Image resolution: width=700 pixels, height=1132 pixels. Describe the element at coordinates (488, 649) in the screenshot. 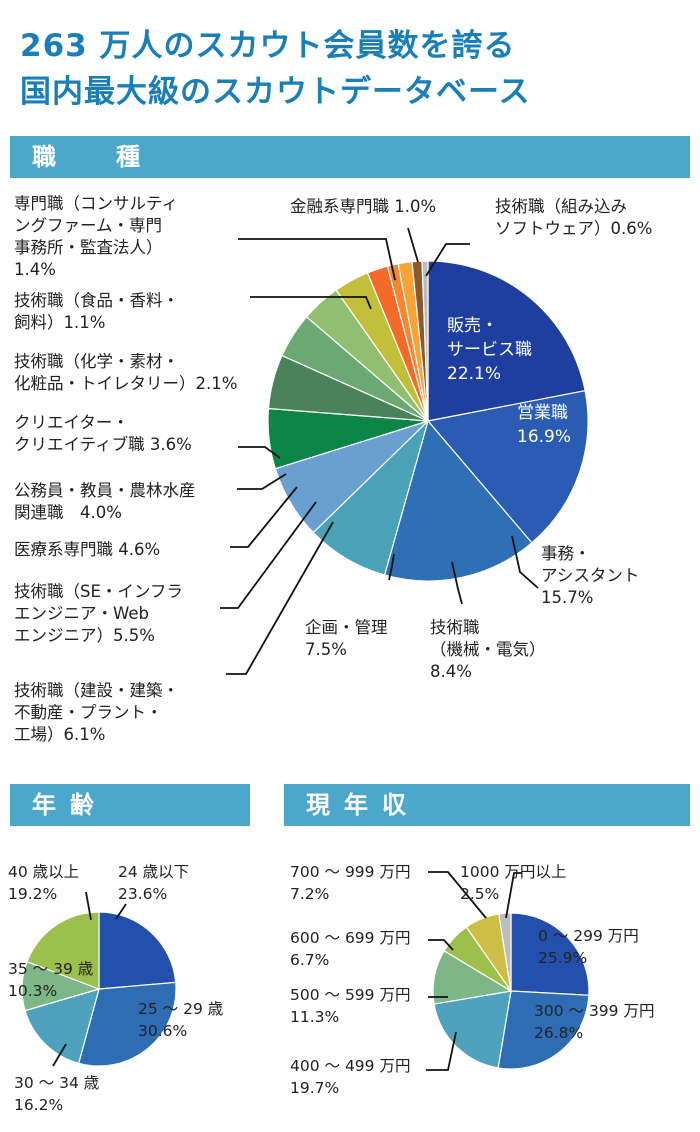

I see `occupation-label-kikai: 技術職（機械・電気） 8.4%` at that location.